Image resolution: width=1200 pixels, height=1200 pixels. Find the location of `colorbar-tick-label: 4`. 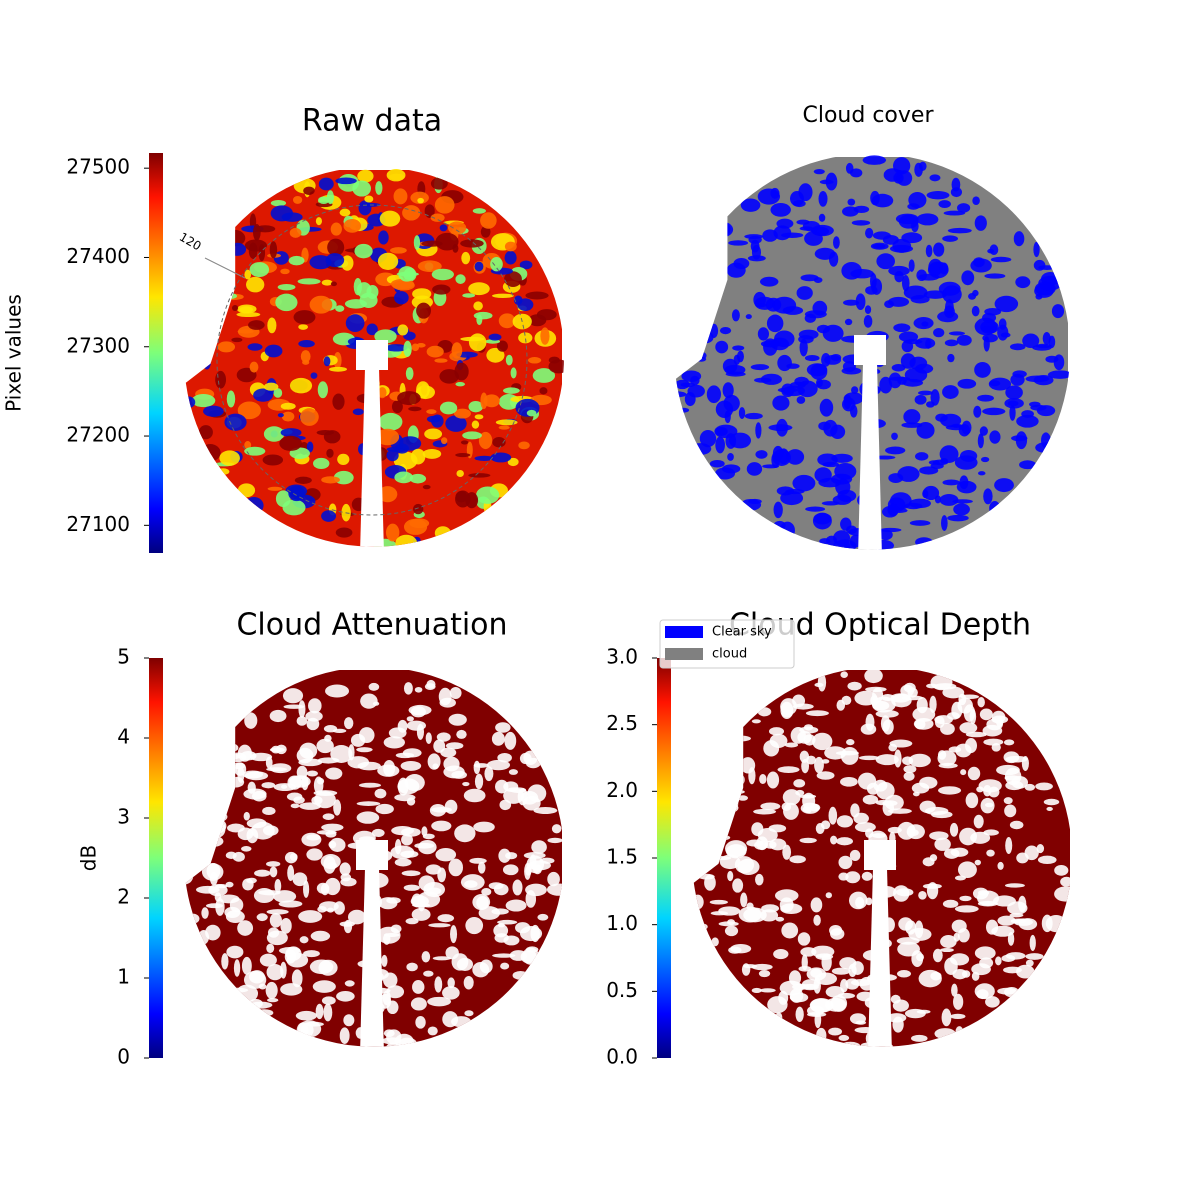

colorbar-tick-label: 4 is located at coordinates (123, 737).